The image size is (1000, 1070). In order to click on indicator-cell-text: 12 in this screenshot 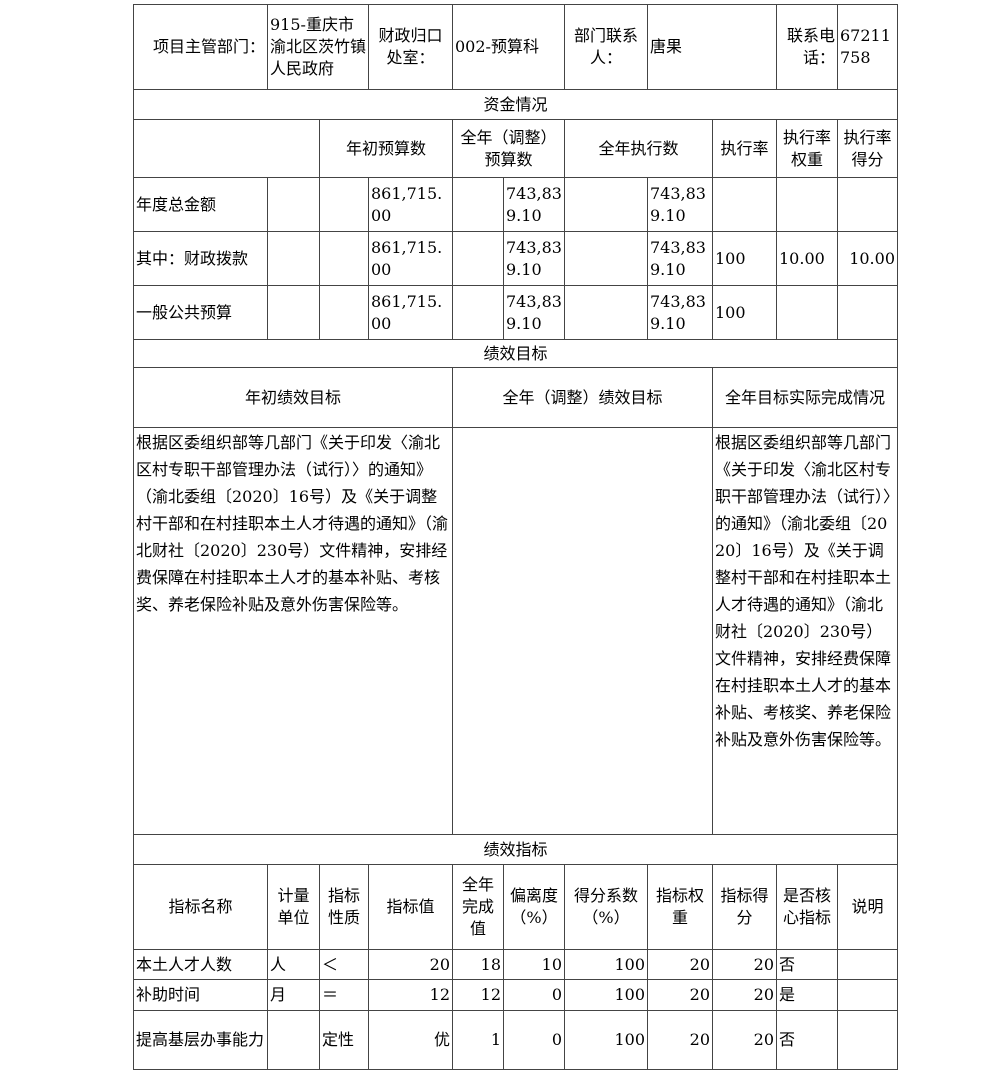, I will do `click(439, 994)`.